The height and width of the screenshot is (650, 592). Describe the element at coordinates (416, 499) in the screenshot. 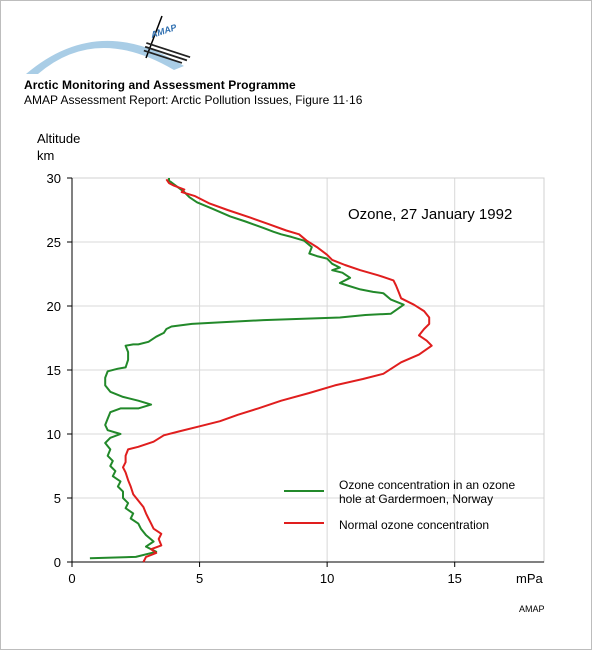

I see `legend-label-ozone-hole-line-2: hole at Gardermoen, Norway` at that location.